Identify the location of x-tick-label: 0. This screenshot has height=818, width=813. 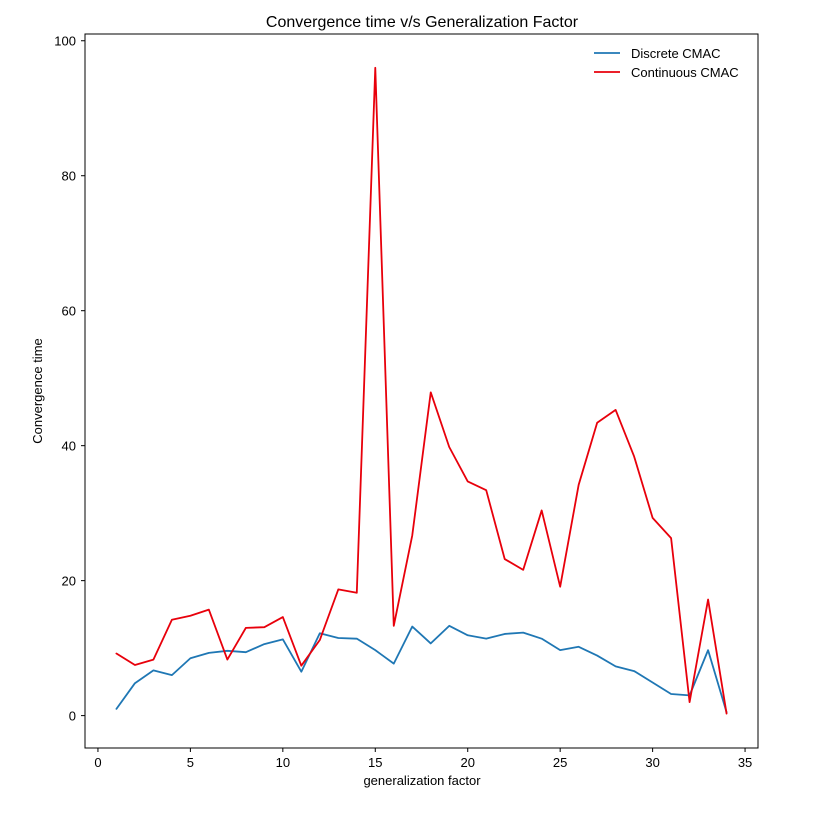
(97, 762).